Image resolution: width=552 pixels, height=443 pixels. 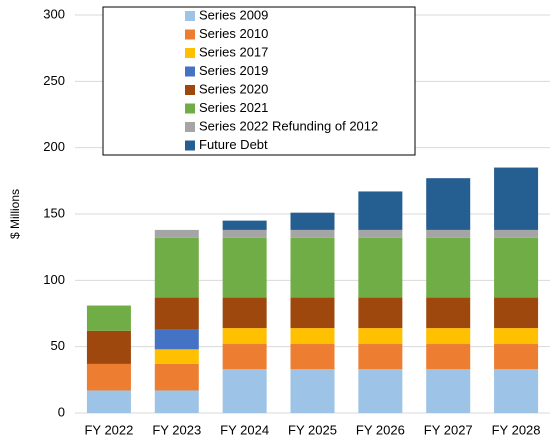 What do you see at coordinates (233, 144) in the screenshot?
I see `legend-label: Future Debt` at bounding box center [233, 144].